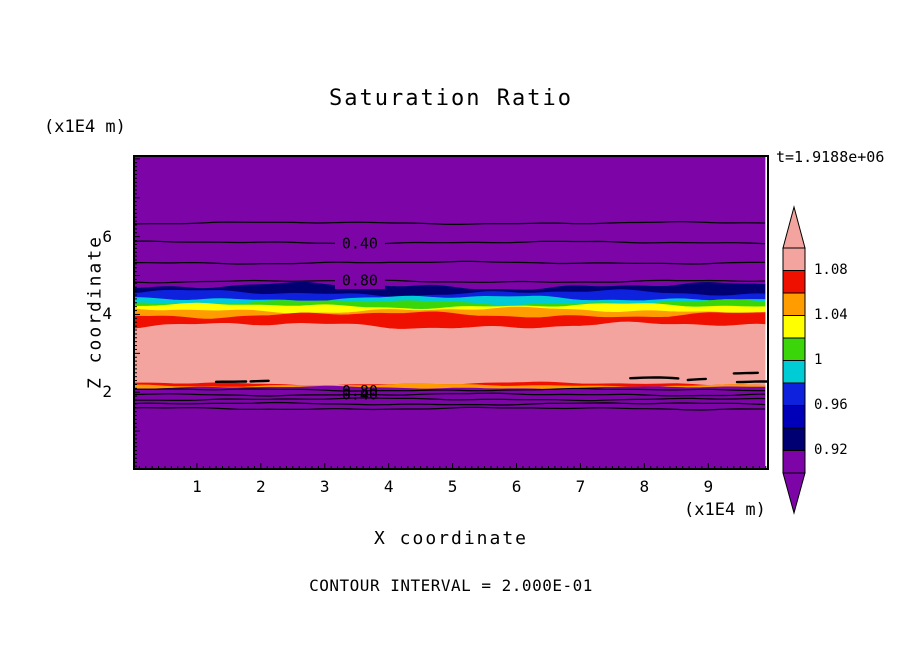 The height and width of the screenshot is (654, 904). I want to click on colorbar-top-arrow, so click(794, 227).